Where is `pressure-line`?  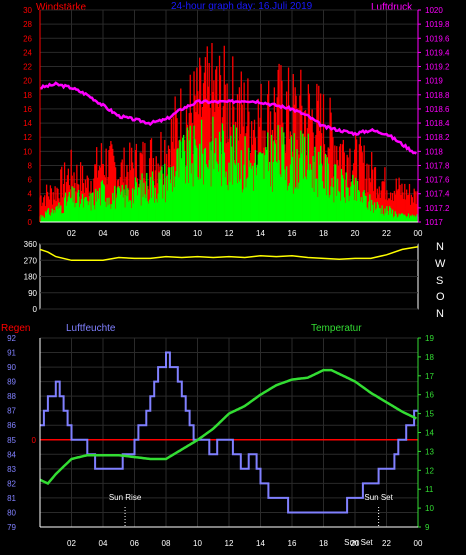 pressure-line is located at coordinates (229, 118).